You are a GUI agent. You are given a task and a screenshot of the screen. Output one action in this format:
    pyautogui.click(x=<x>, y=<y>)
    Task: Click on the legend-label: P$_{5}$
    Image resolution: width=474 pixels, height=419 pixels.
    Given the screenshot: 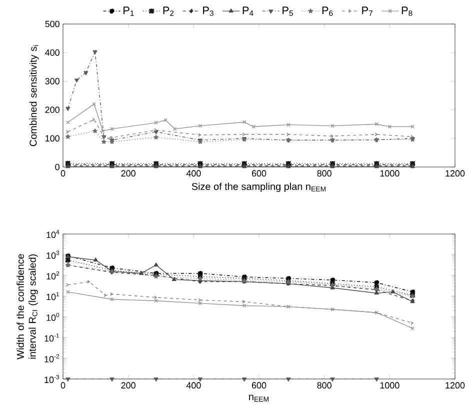 What is the action you would take?
    pyautogui.click(x=287, y=11)
    